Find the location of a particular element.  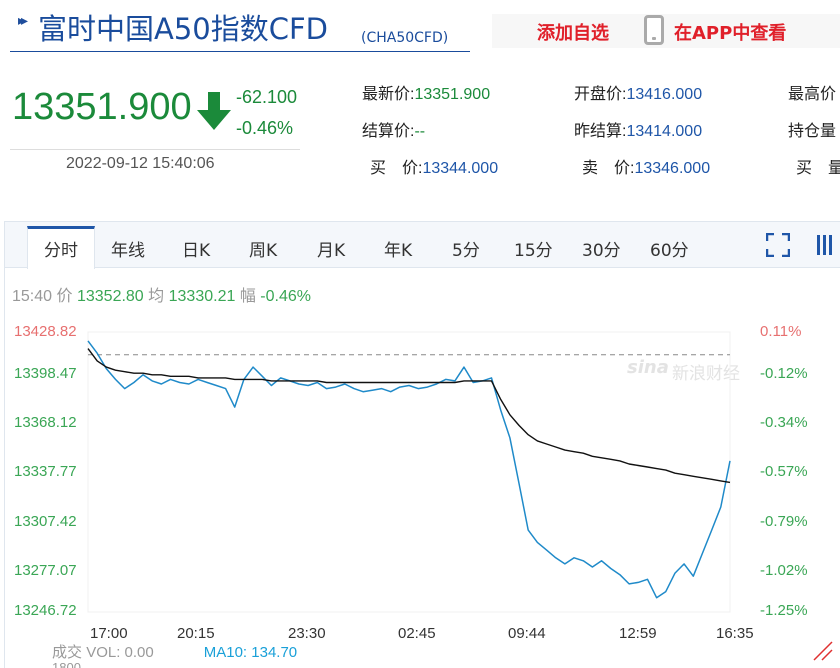

quote-divider is located at coordinates (155, 149).